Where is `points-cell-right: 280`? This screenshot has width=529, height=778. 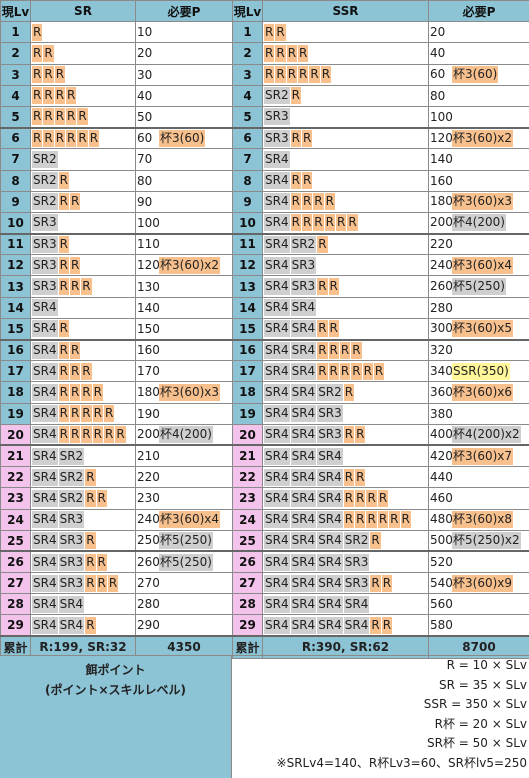 points-cell-right: 280 is located at coordinates (478, 307).